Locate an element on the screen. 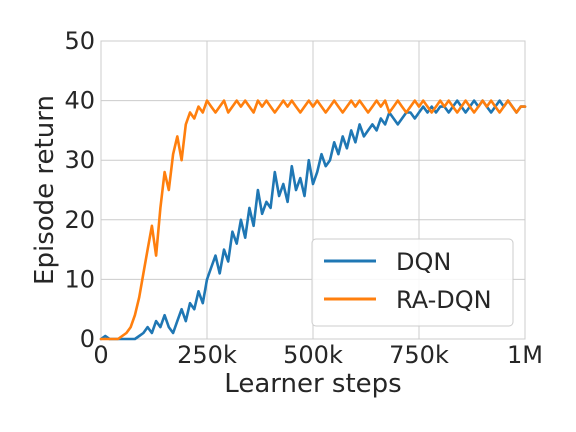 The height and width of the screenshot is (432, 576). x-tick-label: 0 is located at coordinates (100, 355).